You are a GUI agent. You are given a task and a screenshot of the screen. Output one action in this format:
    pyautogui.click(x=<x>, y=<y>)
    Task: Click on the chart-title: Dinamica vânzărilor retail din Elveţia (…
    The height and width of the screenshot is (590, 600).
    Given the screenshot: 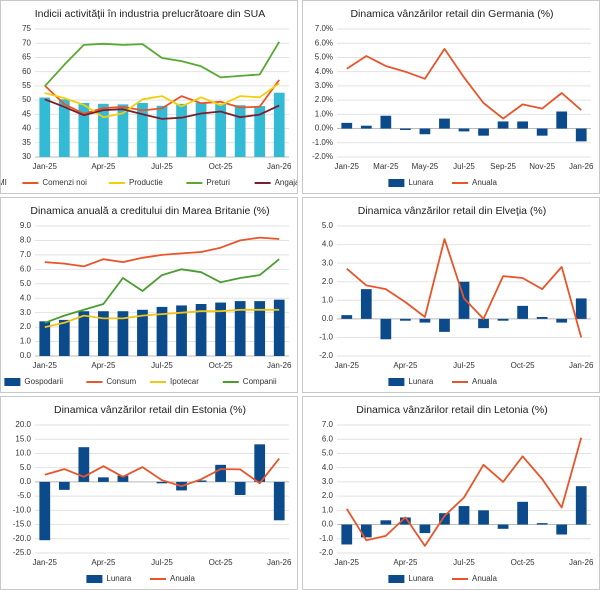 What is the action you would take?
    pyautogui.click(x=452, y=211)
    